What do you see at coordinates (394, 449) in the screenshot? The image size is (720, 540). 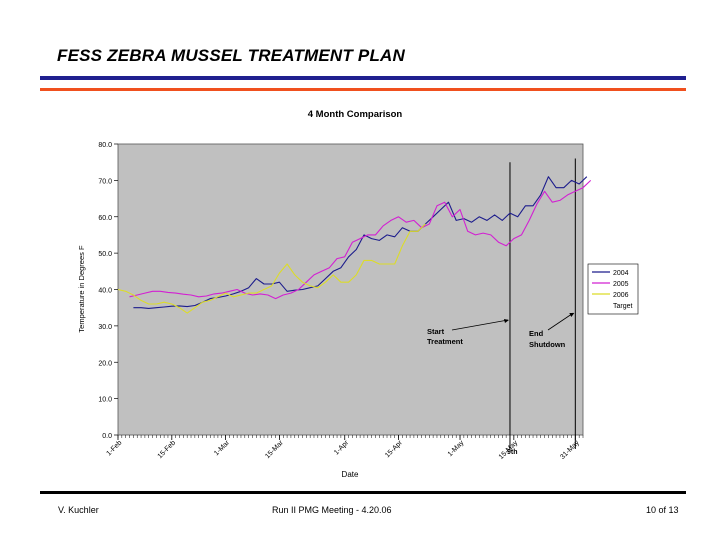 I see `x-tick-label: 15-Apr` at bounding box center [394, 449].